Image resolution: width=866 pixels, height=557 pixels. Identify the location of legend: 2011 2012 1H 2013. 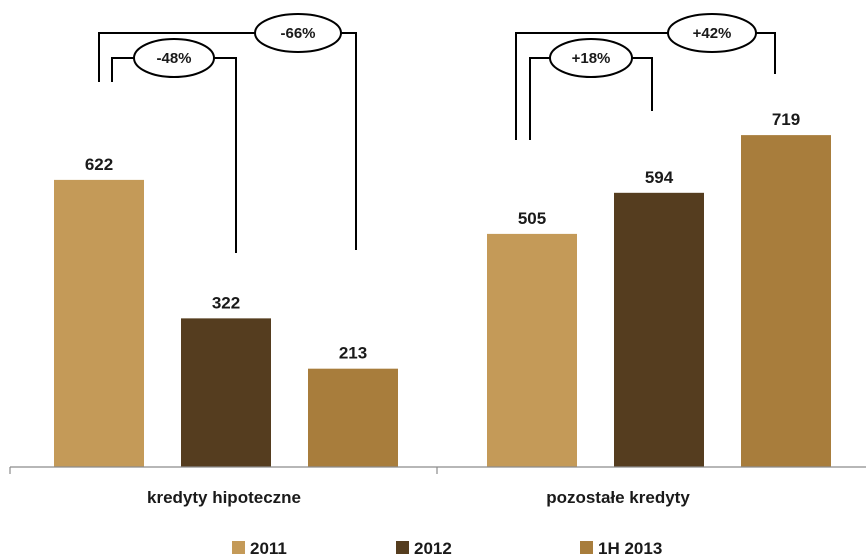
(447, 548).